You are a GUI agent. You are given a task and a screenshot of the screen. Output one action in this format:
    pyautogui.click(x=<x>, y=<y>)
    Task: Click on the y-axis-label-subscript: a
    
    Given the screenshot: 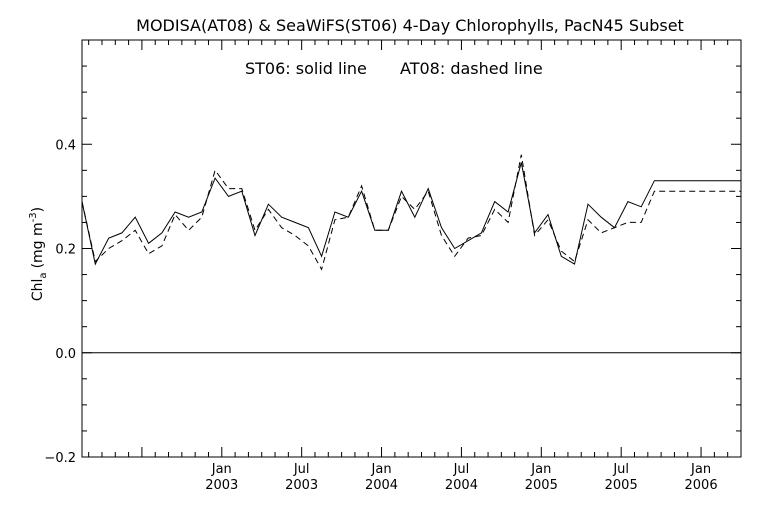 What is the action you would take?
    pyautogui.click(x=43, y=275)
    